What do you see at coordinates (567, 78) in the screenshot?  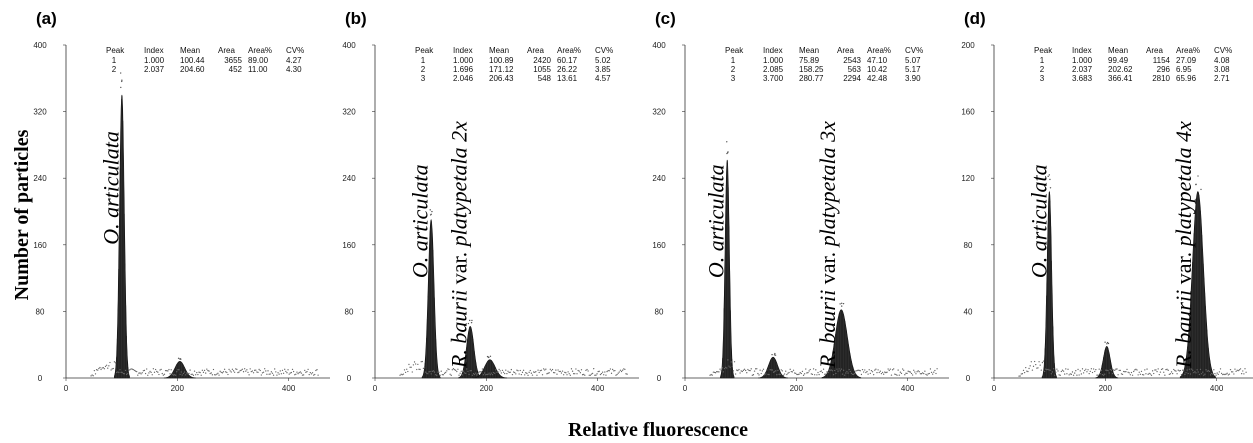 I see `table-cell: 13.61` at bounding box center [567, 78].